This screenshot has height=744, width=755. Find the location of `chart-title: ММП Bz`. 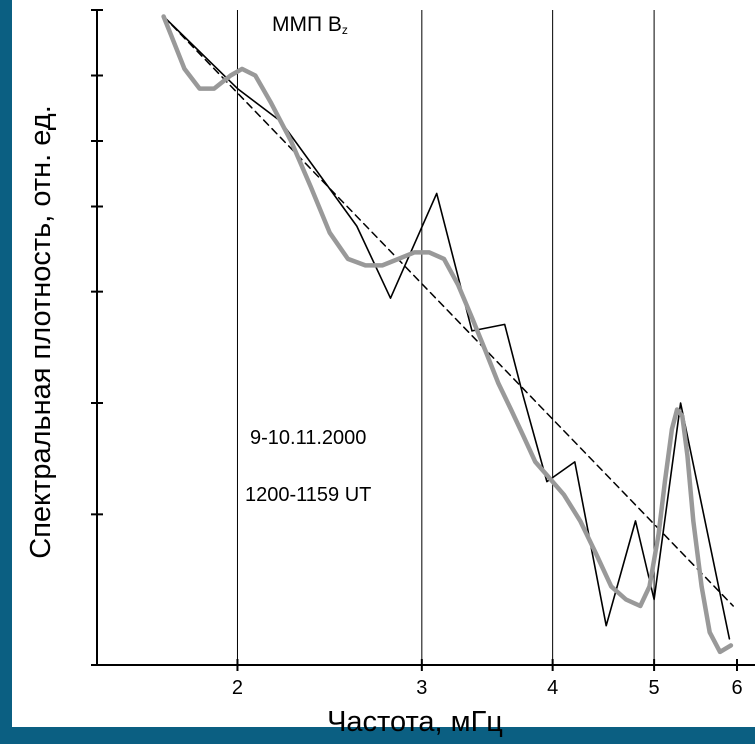

chart-title: ММП Bz is located at coordinates (310, 25).